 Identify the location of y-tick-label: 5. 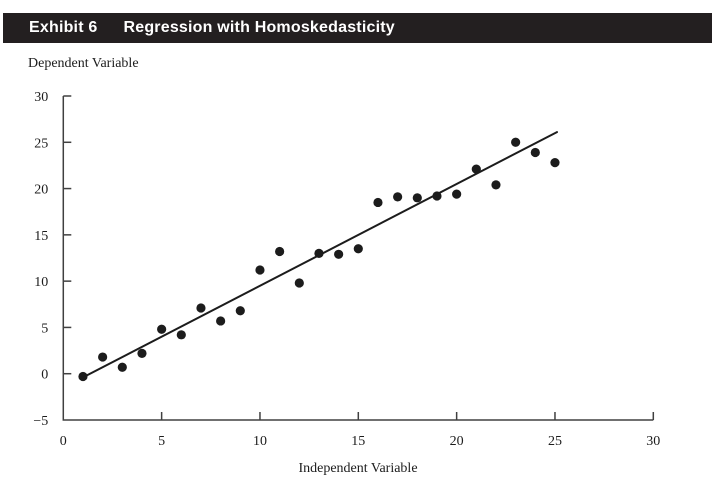
(44, 328).